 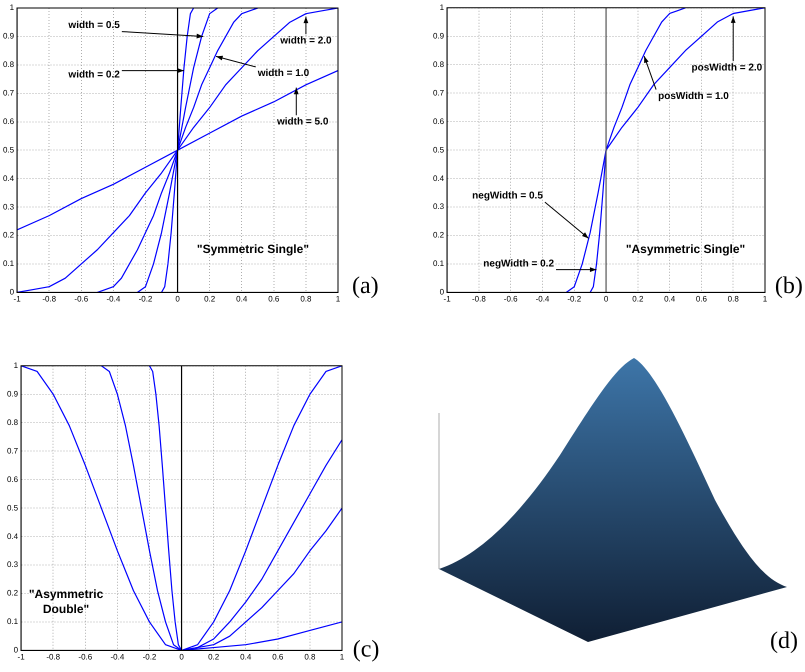 What do you see at coordinates (93, 75) in the screenshot?
I see `annotation: width = 0.2` at bounding box center [93, 75].